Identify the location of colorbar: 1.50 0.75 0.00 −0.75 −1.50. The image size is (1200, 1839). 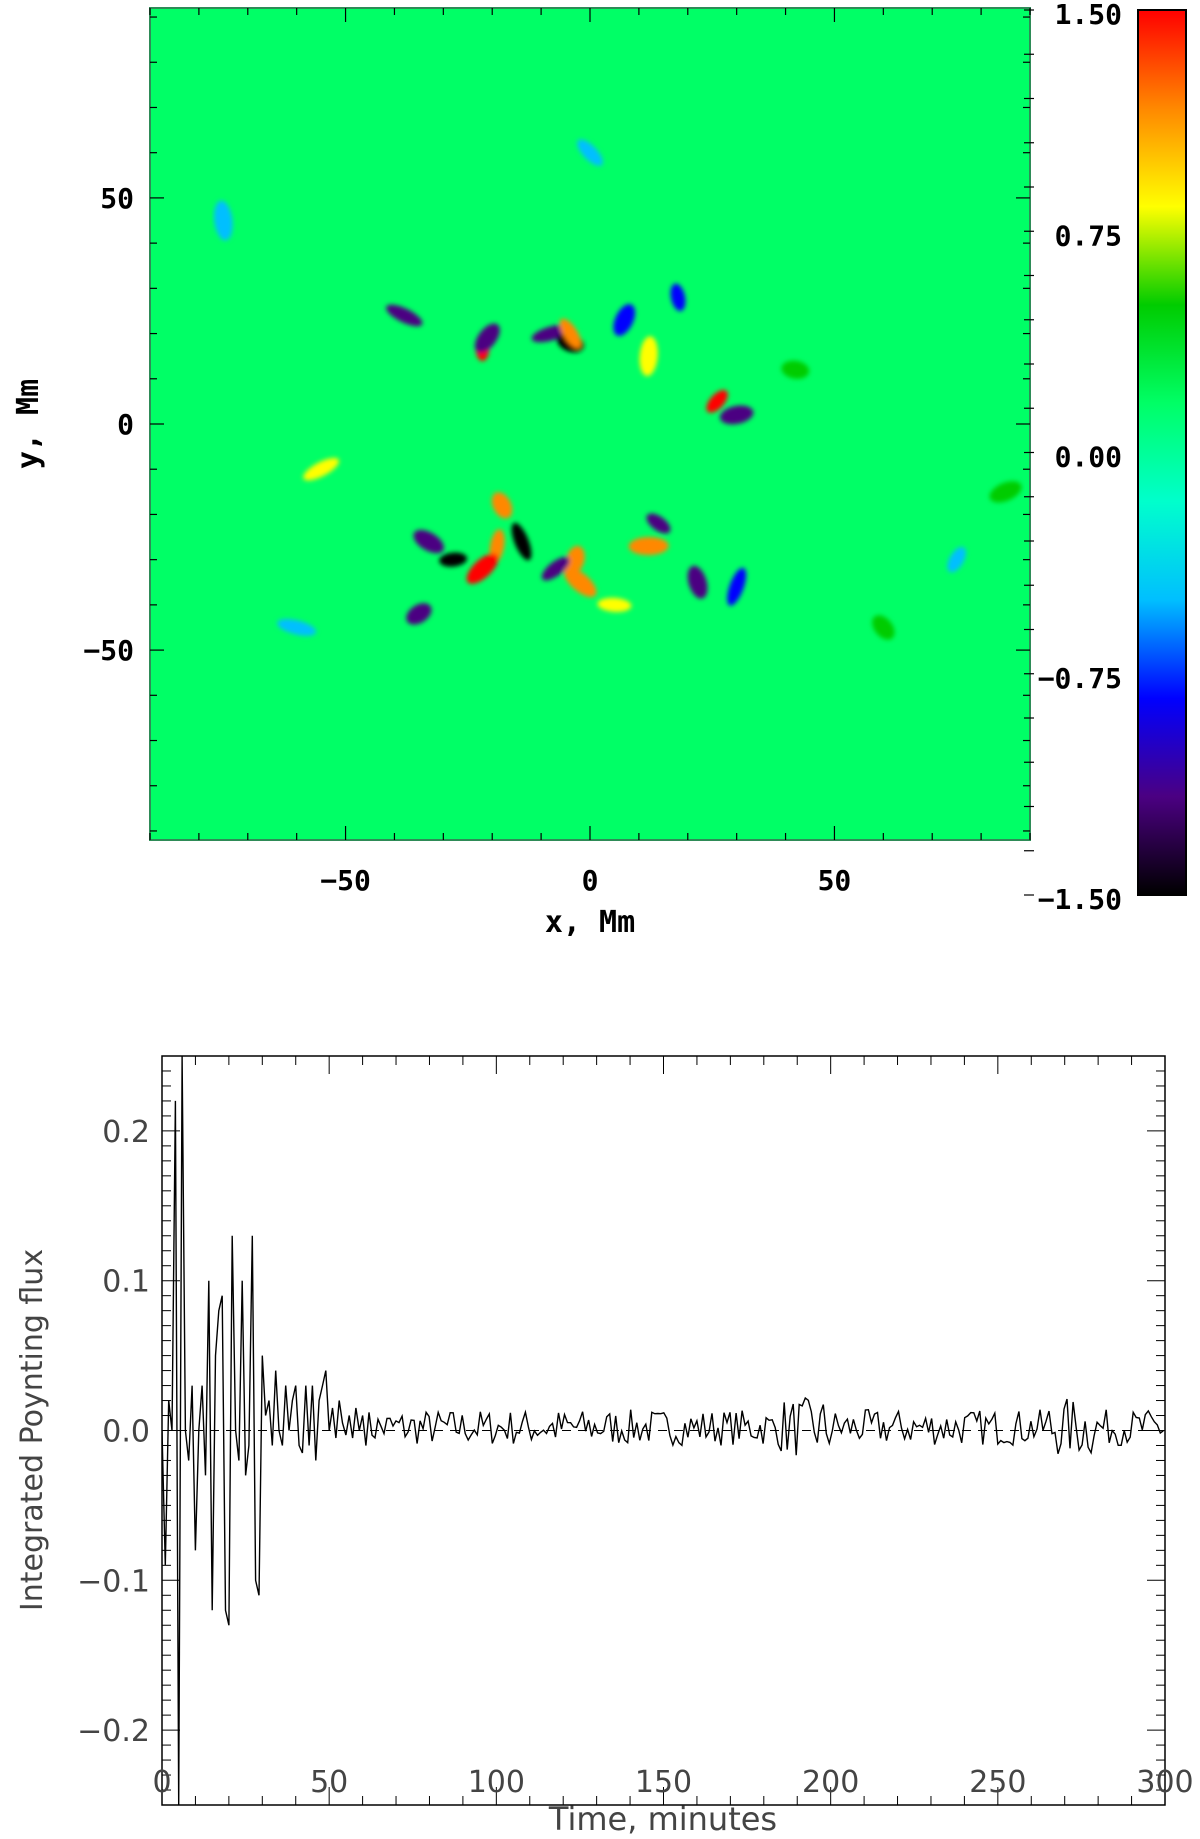
(1105, 458).